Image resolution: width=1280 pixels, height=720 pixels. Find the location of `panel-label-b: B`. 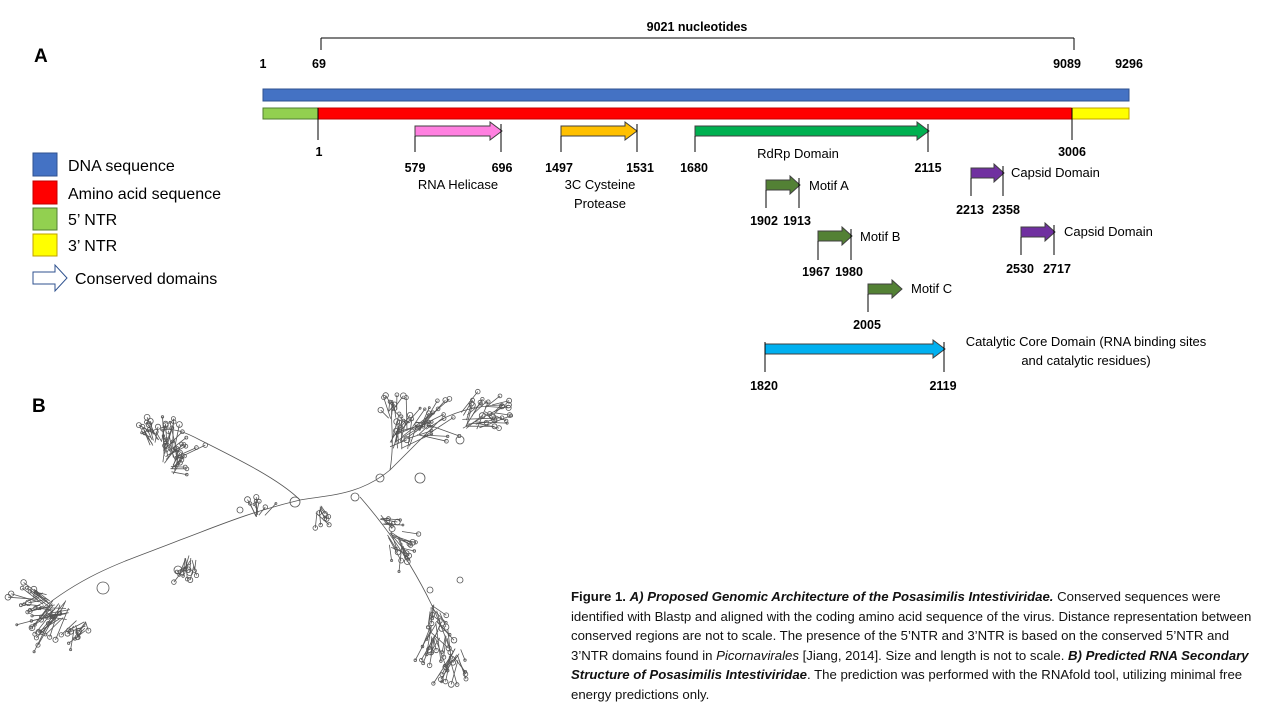

panel-label-b: B is located at coordinates (39, 406).